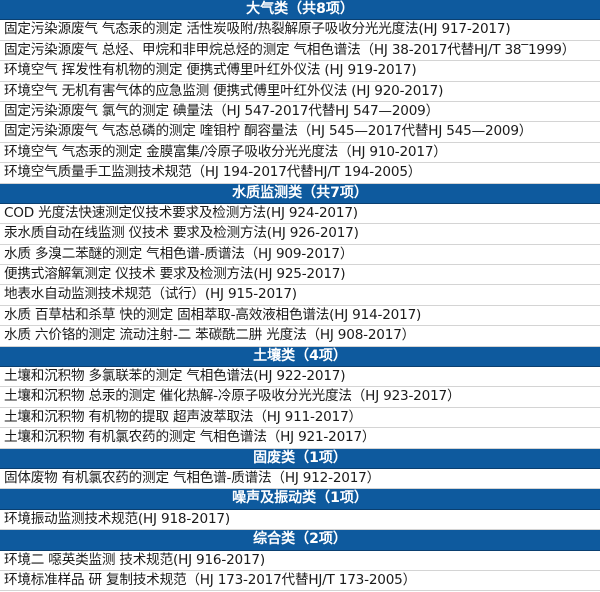 The image size is (600, 592). What do you see at coordinates (300, 520) in the screenshot?
I see `table-row: 环境振动监测技术规范(HJ 918-2017)` at bounding box center [300, 520].